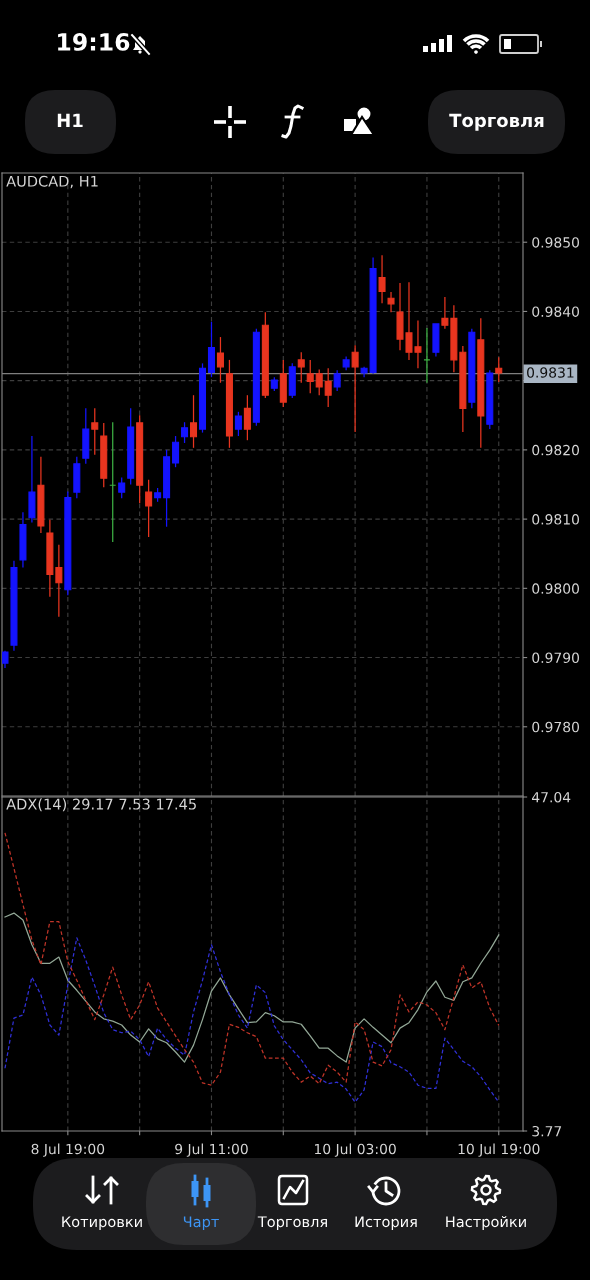 The width and height of the screenshot is (590, 1280). I want to click on y-tick-label: 0.9790, so click(556, 658).